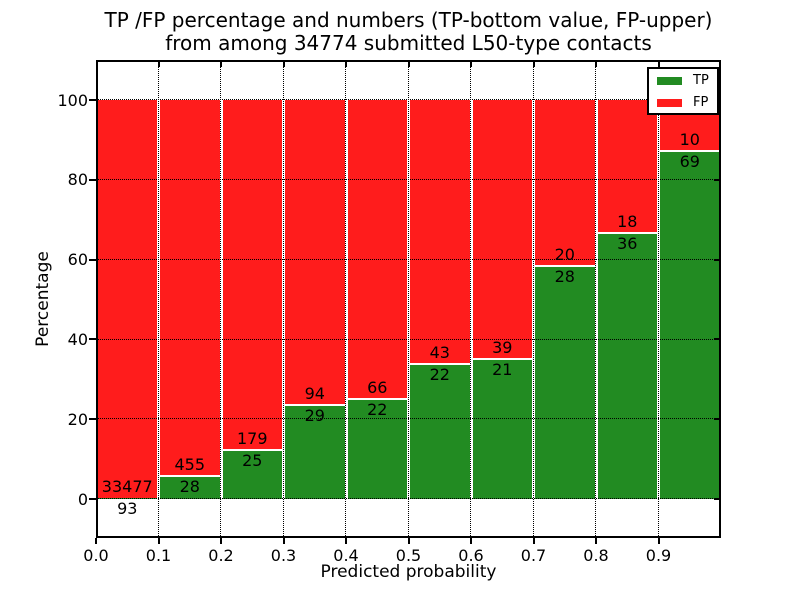 The image size is (800, 600). Describe the element at coordinates (377, 410) in the screenshot. I see `bar-label-tp-4: 22` at that location.